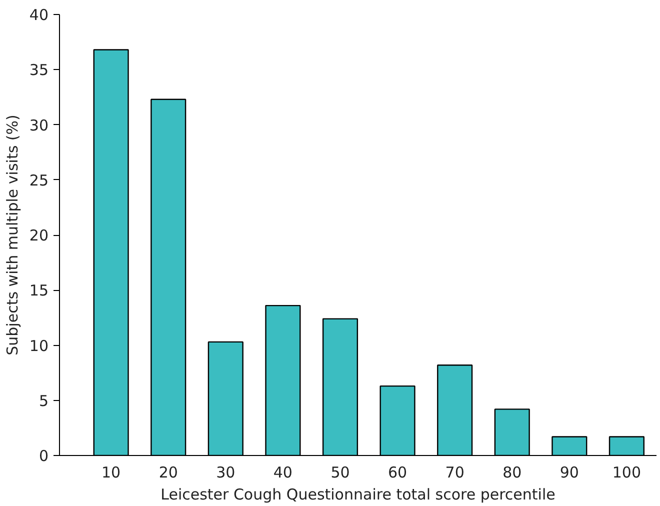  What do you see at coordinates (627, 473) in the screenshot?
I see `x-tick-label: 100` at bounding box center [627, 473].